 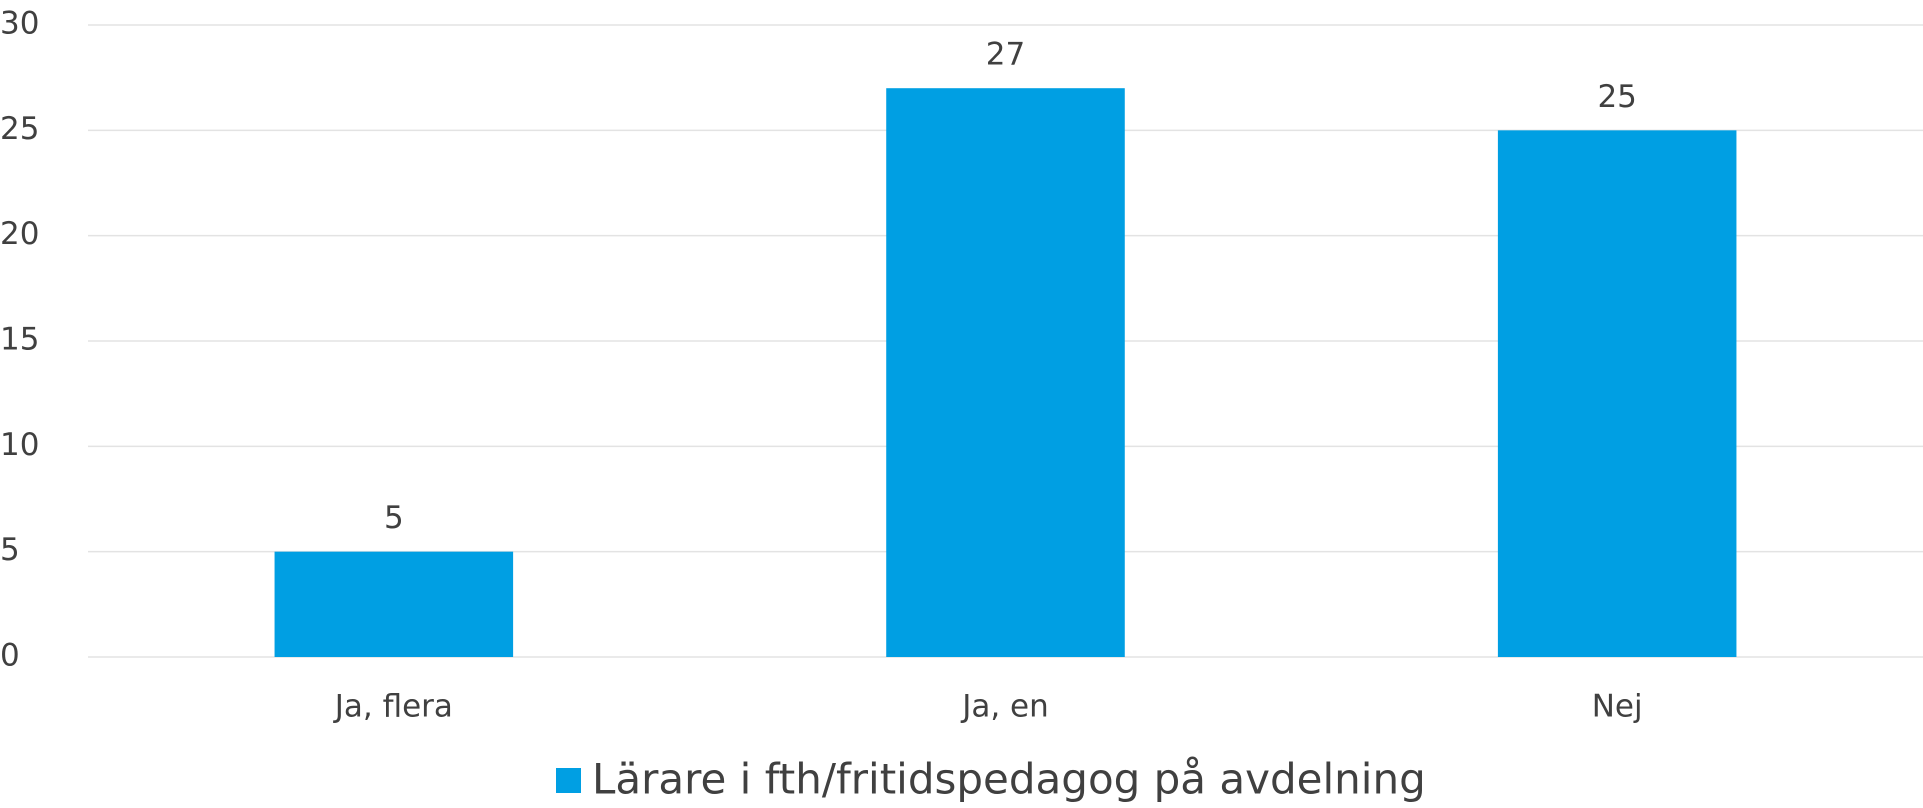 I want to click on legend-label: Lärare i fth/fritidspedagog på avdelning, so click(x=1009, y=779).